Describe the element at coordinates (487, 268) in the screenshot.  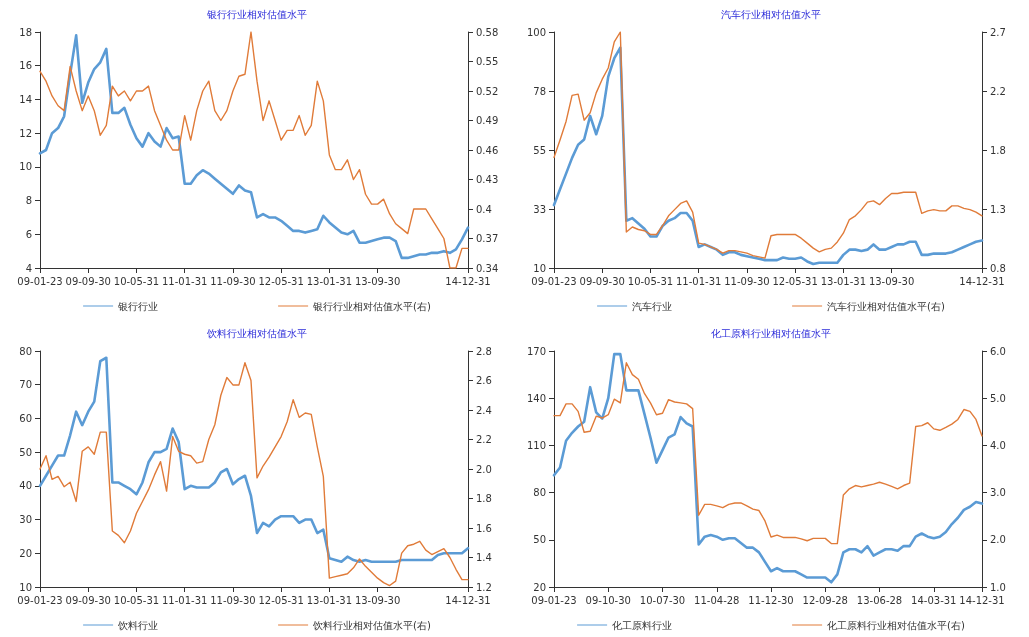
I see `y2-tick-label: 0.34` at that location.